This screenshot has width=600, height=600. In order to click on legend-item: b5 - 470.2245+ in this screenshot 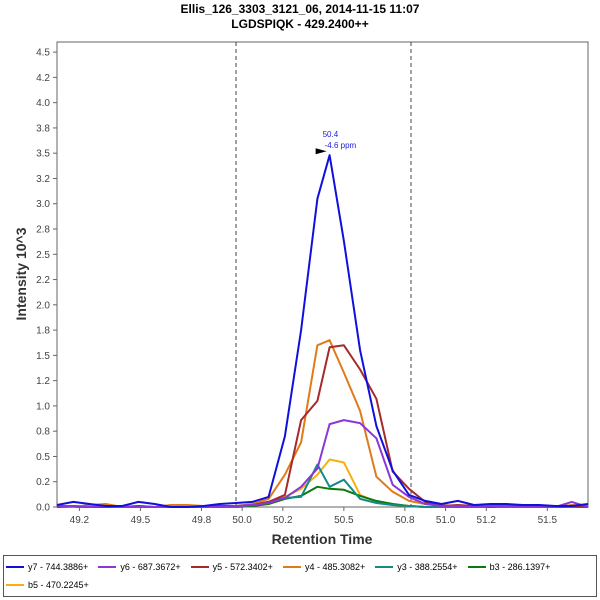, I will do `click(46, 585)`.